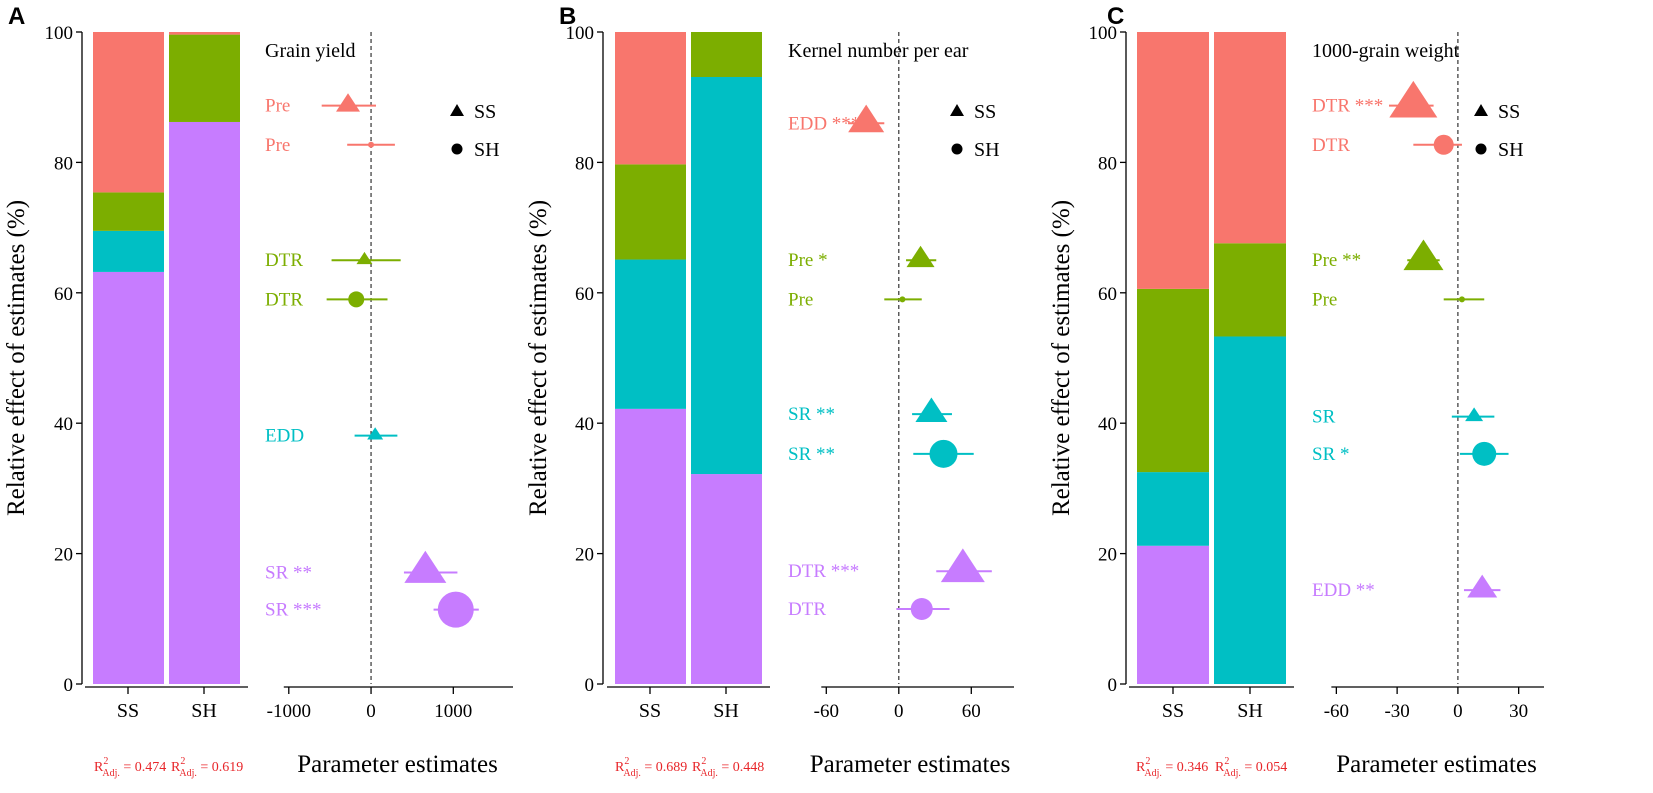 Image resolution: width=1653 pixels, height=793 pixels. Describe the element at coordinates (651, 767) in the screenshot. I see `r2-annotation: R2 Adj. = 0.689` at that location.